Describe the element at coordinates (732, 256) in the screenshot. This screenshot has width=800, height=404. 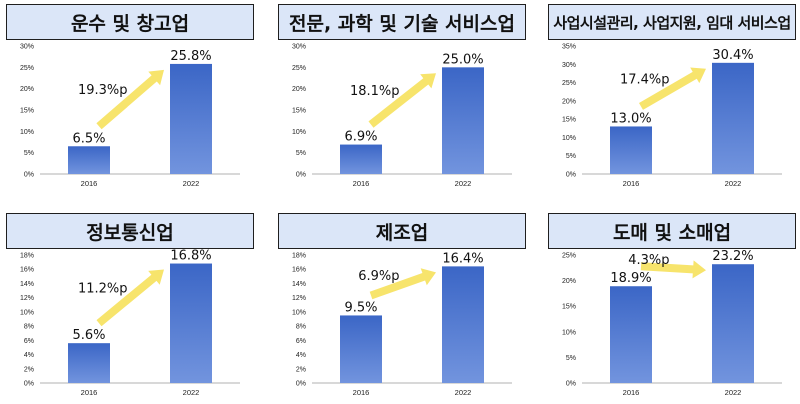
I see `data-label: 23.2%` at that location.